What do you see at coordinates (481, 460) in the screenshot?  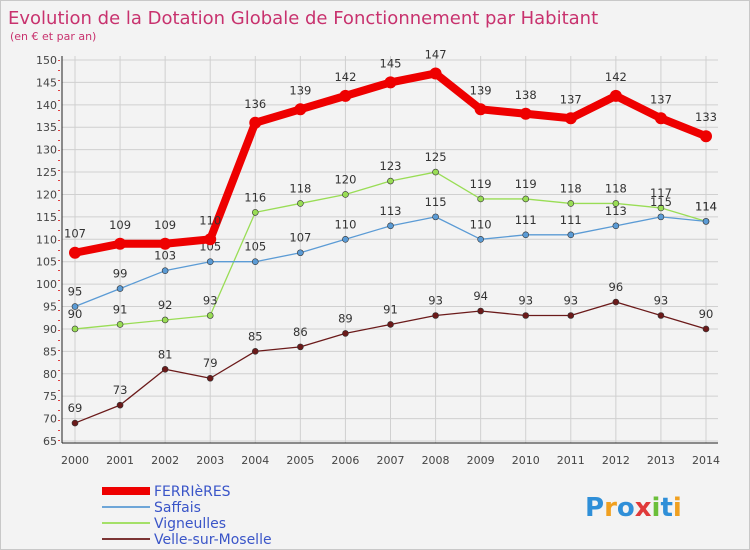 I see `x-tick-label: 2009` at bounding box center [481, 460].